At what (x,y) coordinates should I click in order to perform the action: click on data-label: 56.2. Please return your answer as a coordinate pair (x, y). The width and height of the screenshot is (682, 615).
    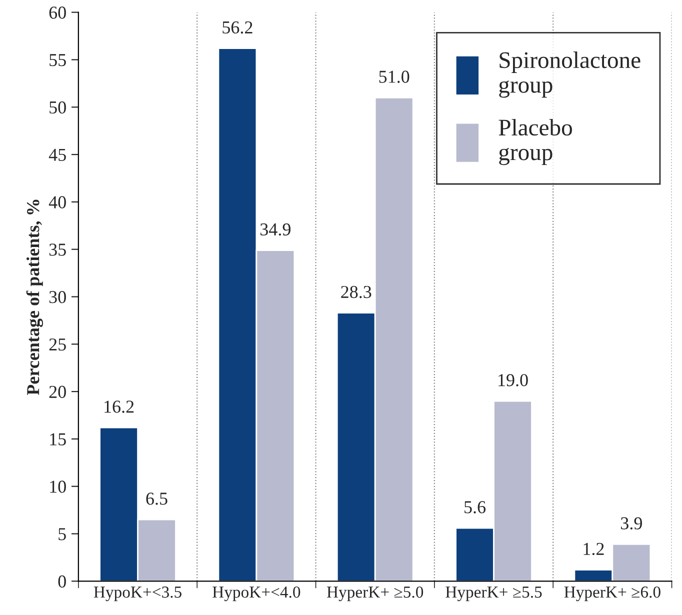
    Looking at the image, I should click on (237, 27).